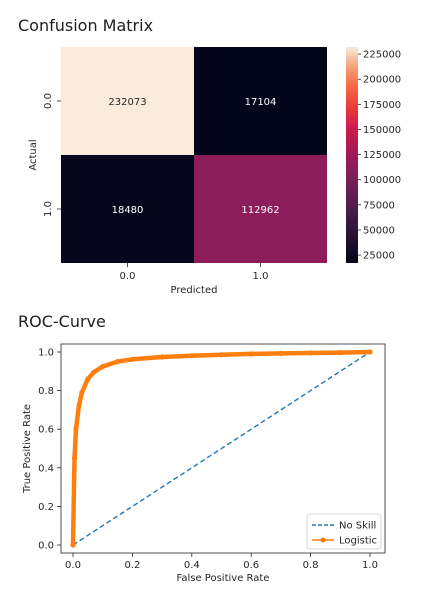 The height and width of the screenshot is (600, 432). I want to click on colorbar-tick-label: 100000, so click(382, 180).